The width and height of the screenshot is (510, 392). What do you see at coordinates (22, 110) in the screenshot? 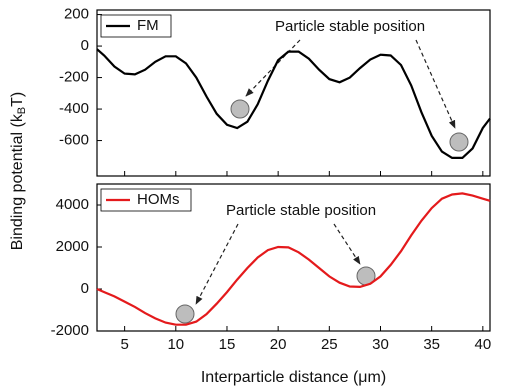
I see `y-axis-label-part: B` at bounding box center [22, 110].